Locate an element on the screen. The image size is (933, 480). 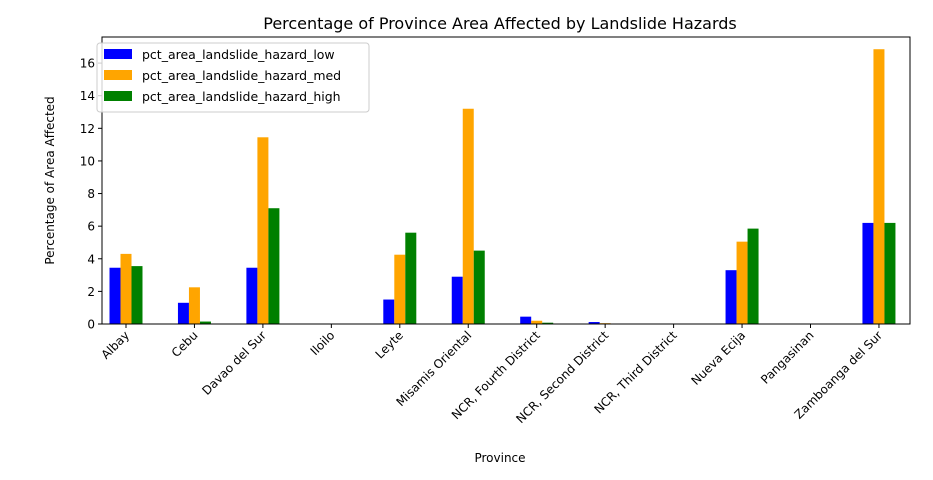
legend-label: pct_area_landslide_hazard_med is located at coordinates (241, 75).